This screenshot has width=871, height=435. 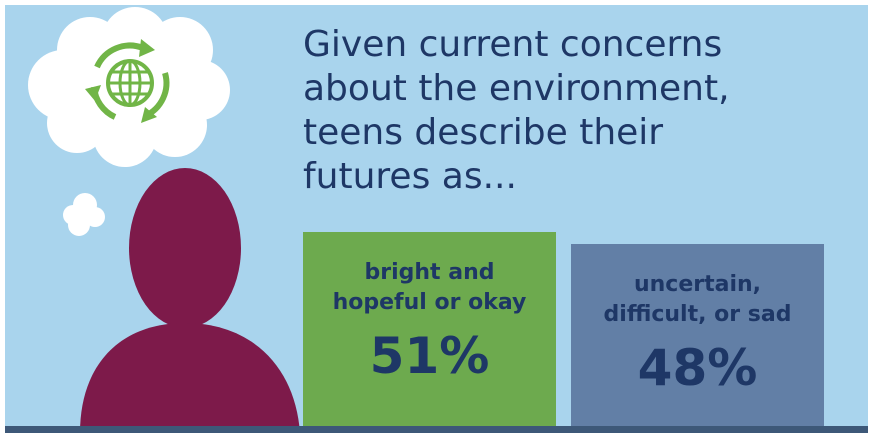 What do you see at coordinates (483, 132) in the screenshot?
I see `chart-title-line: teens describe their` at bounding box center [483, 132].